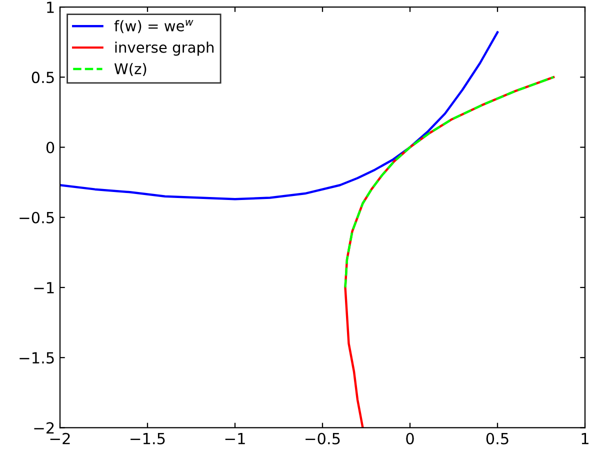  What do you see at coordinates (44, 428) in the screenshot?
I see `y-tick-label: −2` at bounding box center [44, 428].